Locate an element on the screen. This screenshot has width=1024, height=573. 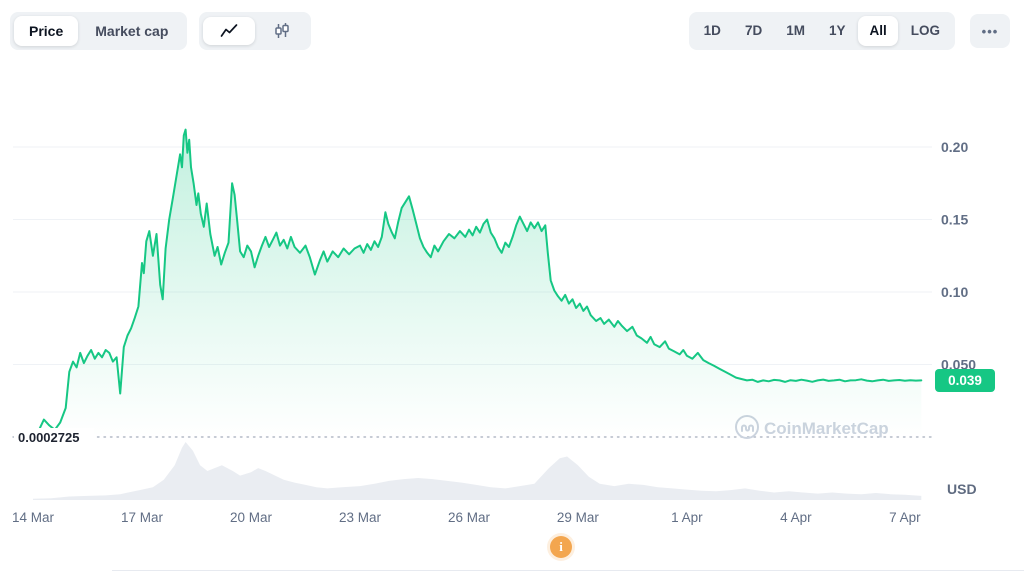
volume-area is located at coordinates (477, 471).